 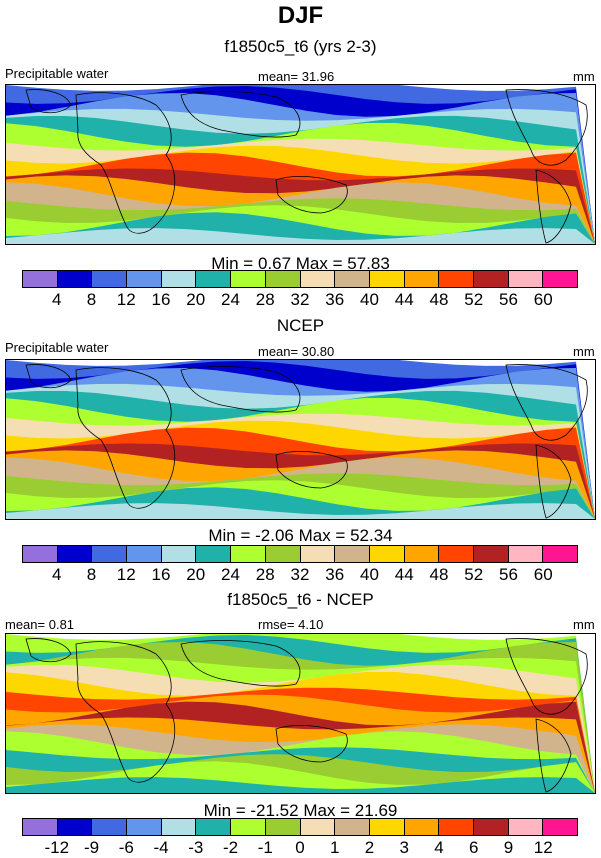 I want to click on colorbar-tick-label: 3, so click(x=404, y=847).